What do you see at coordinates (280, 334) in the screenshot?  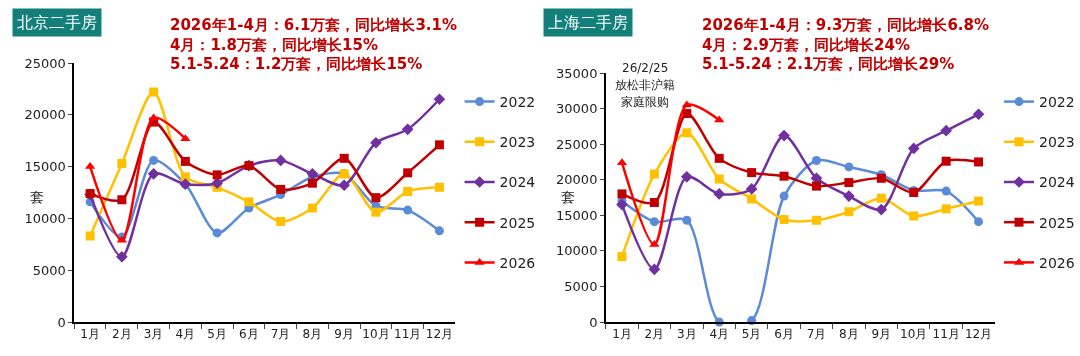 I see `x-tick-label: 7月` at bounding box center [280, 334].